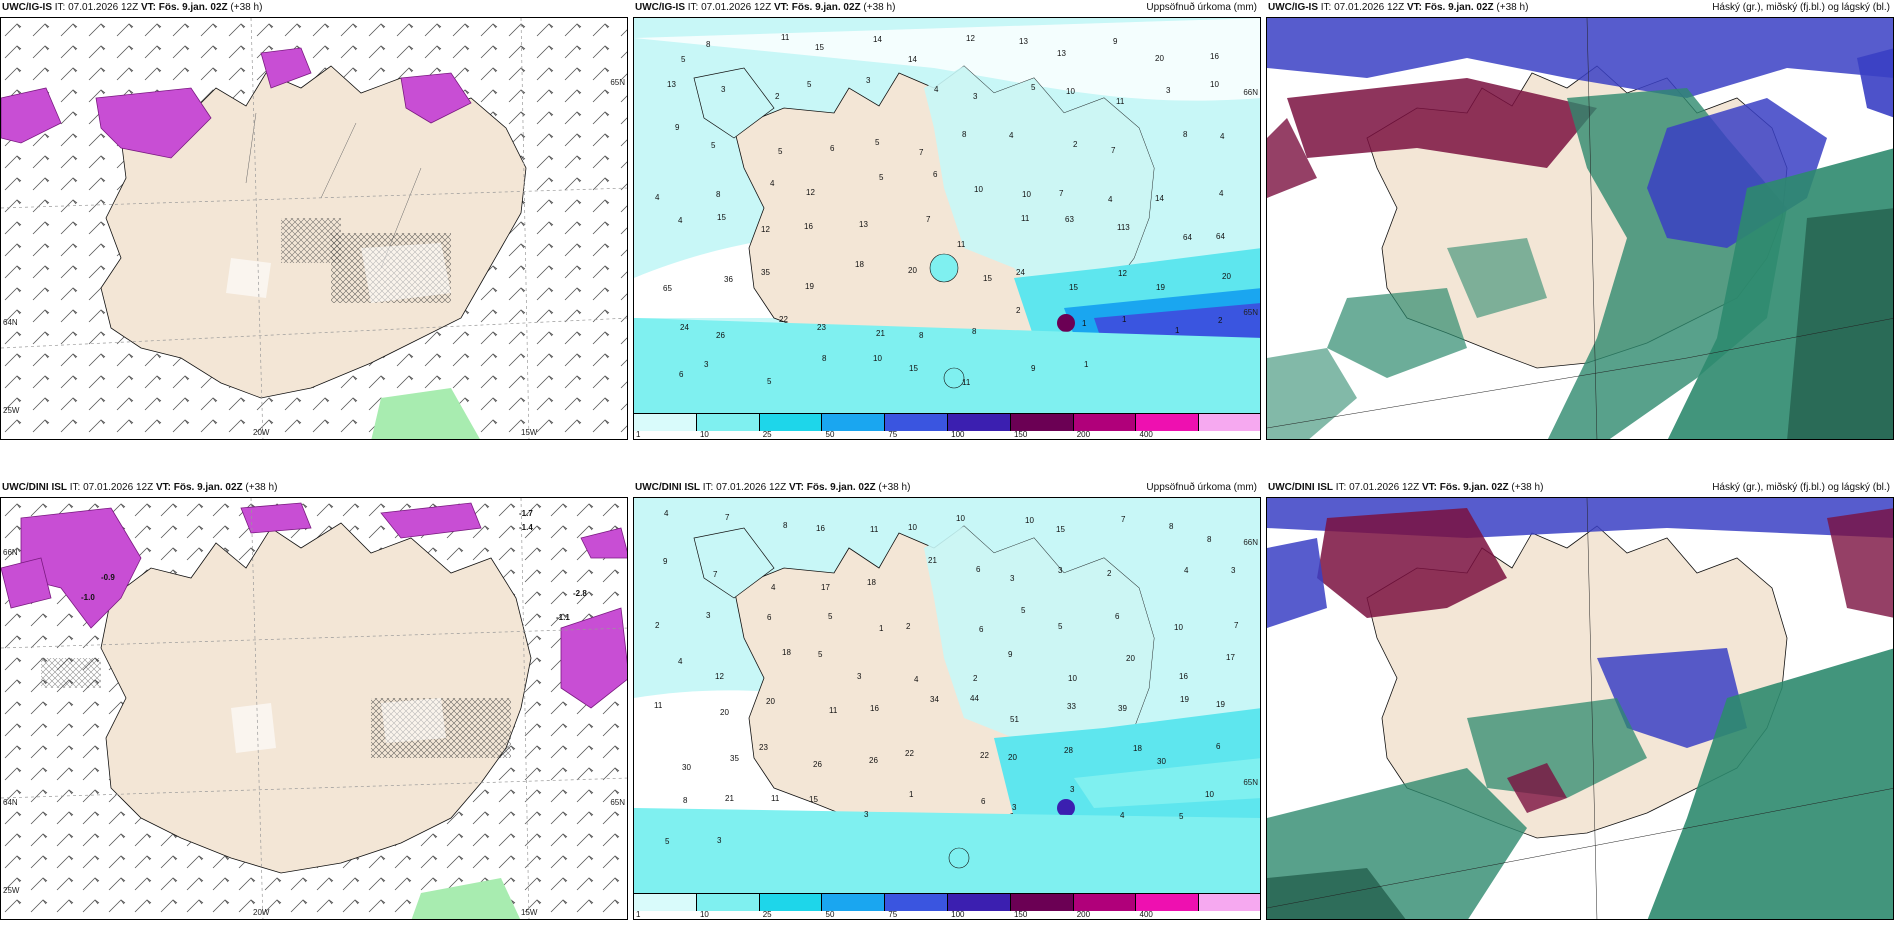 Image resolution: width=1900 pixels, height=950 pixels. Describe the element at coordinates (1071, 706) in the screenshot. I see `precip-value: 33` at that location.